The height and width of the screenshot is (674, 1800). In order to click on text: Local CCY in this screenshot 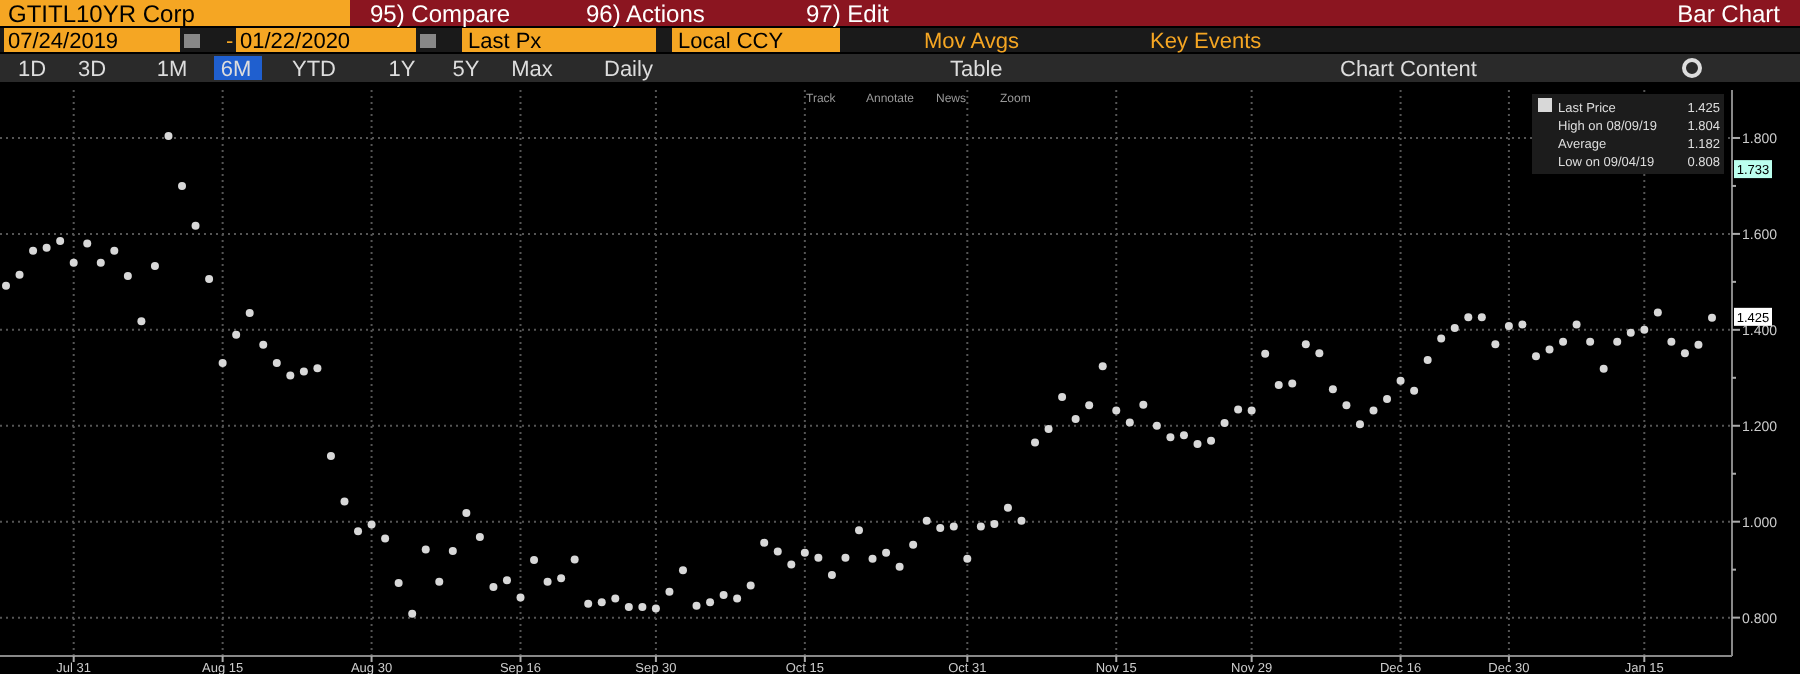, I will do `click(731, 42)`.